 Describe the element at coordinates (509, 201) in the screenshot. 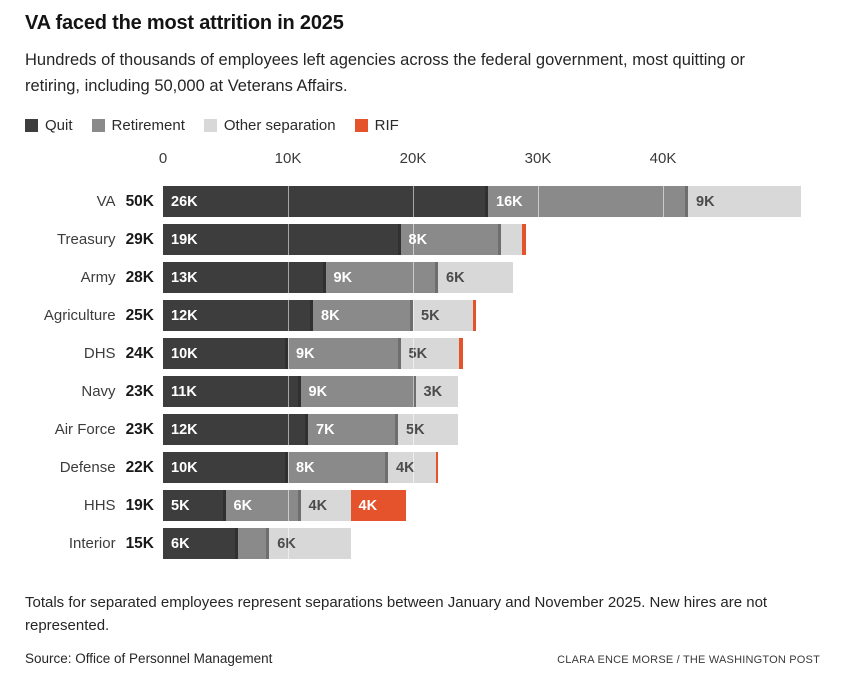

I see `segment-value-label: 16K` at that location.